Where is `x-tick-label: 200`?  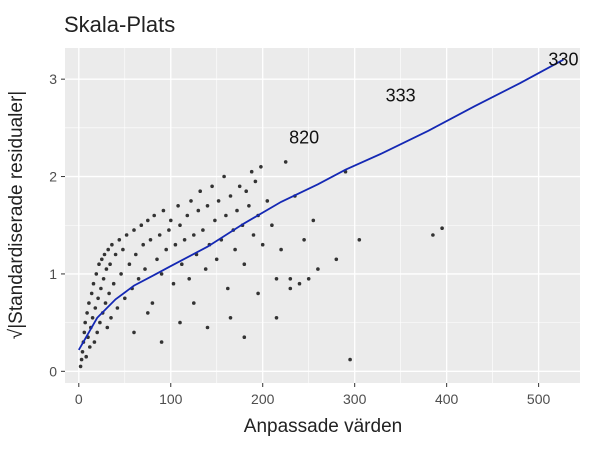
x-tick-label: 200 is located at coordinates (263, 399).